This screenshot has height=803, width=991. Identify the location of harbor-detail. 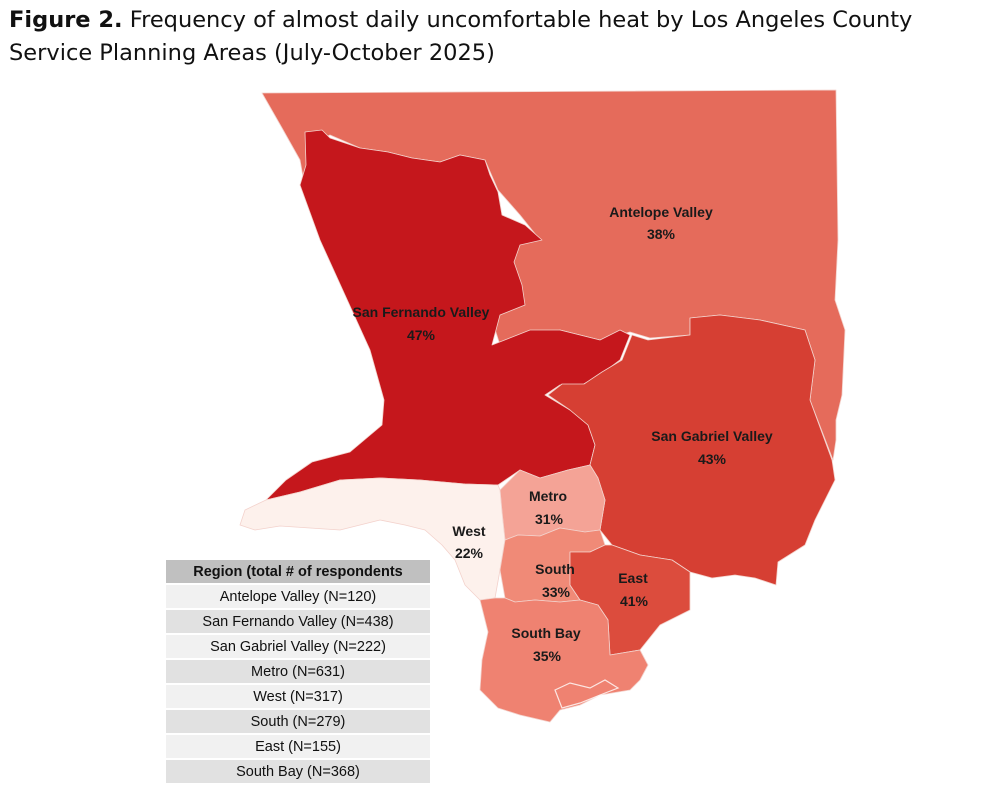
(587, 694).